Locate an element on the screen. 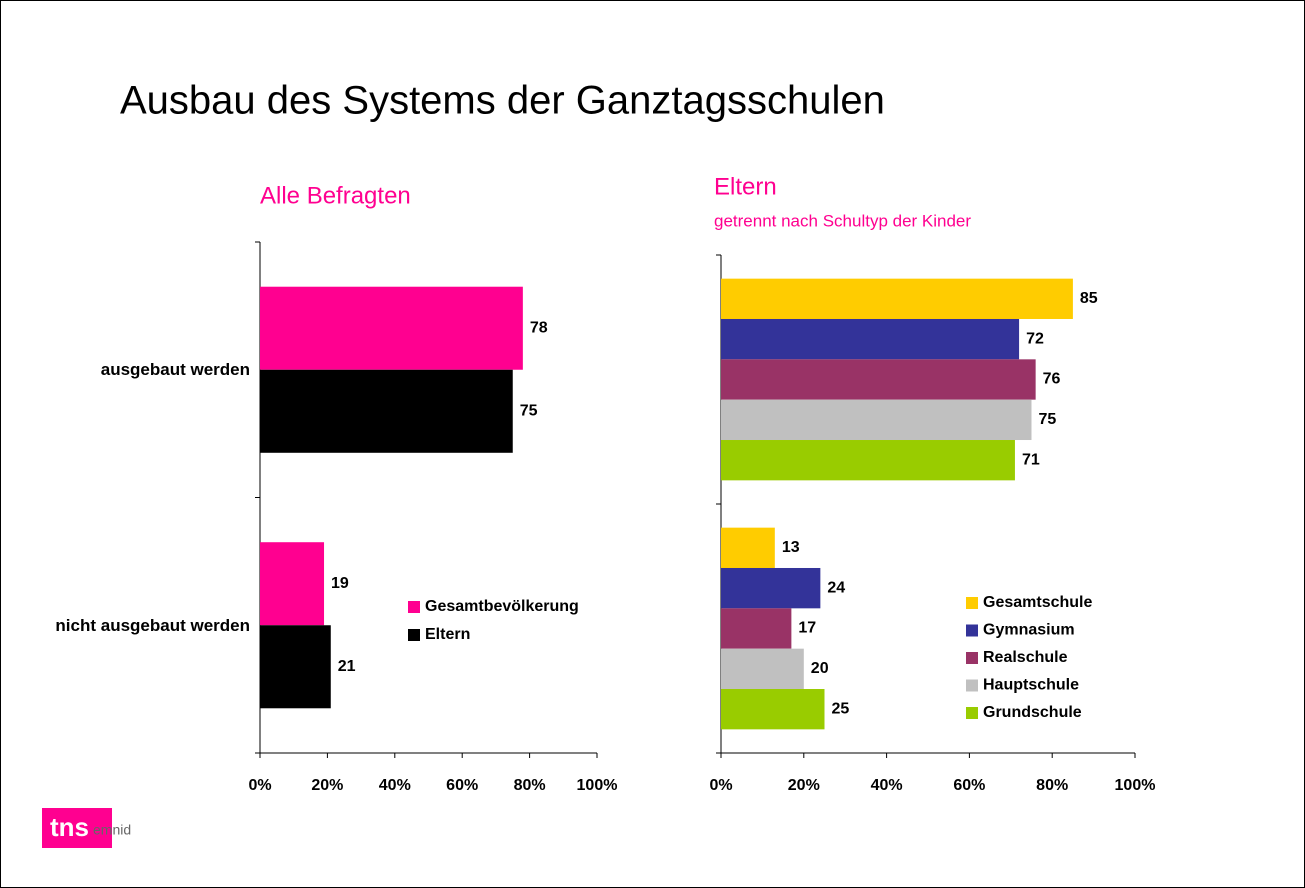  value-label: 85 is located at coordinates (1089, 298).